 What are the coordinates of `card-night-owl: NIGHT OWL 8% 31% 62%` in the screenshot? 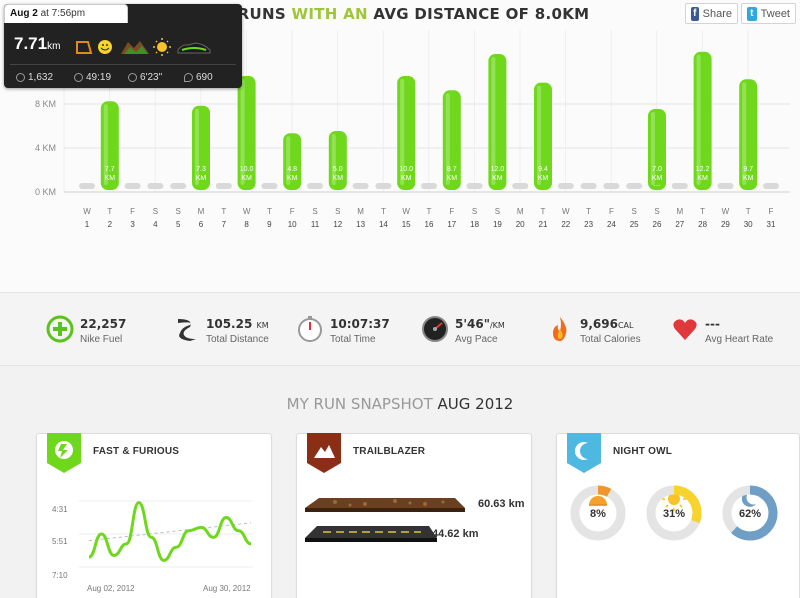 It's located at (678, 515).